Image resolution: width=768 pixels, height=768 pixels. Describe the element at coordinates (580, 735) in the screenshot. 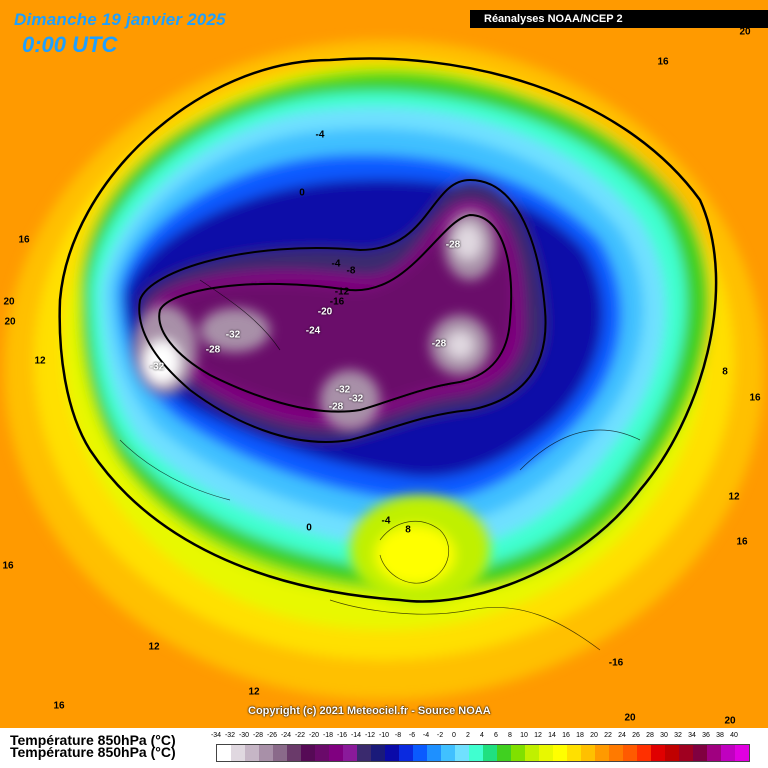

I see `legend-tick-label: 18` at that location.